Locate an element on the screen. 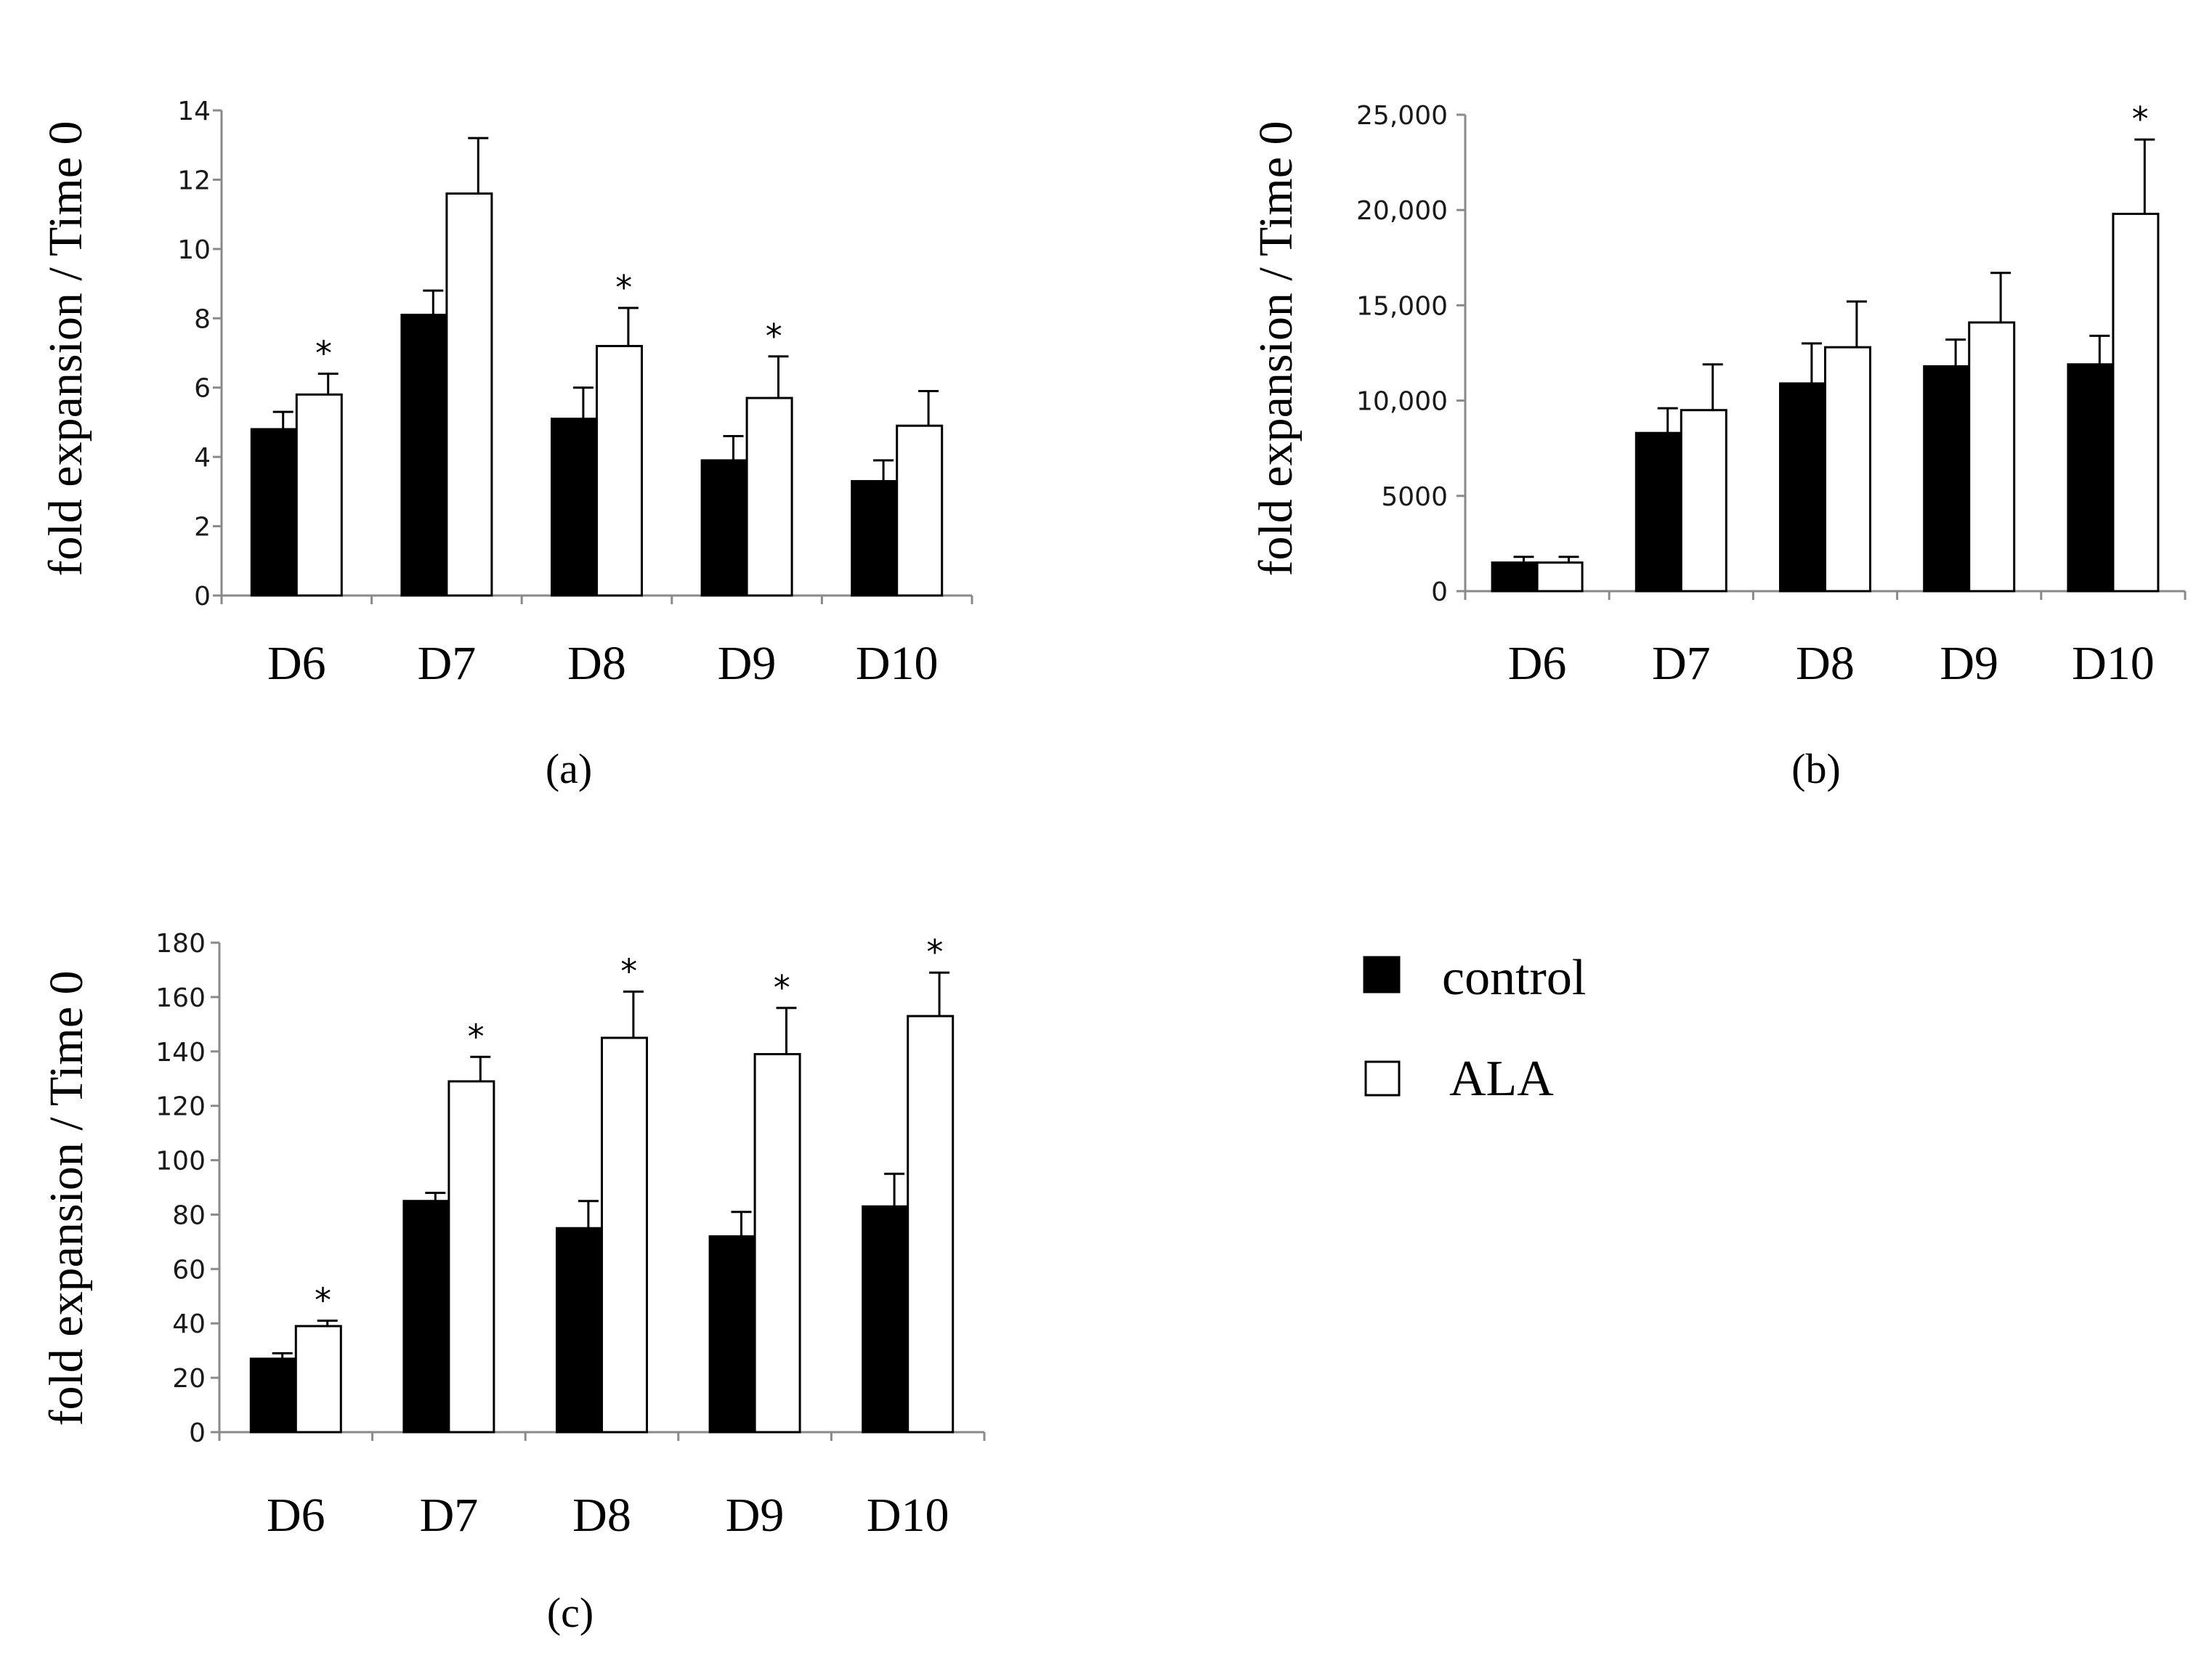  y-tick-label: 10,000 is located at coordinates (1402, 402).